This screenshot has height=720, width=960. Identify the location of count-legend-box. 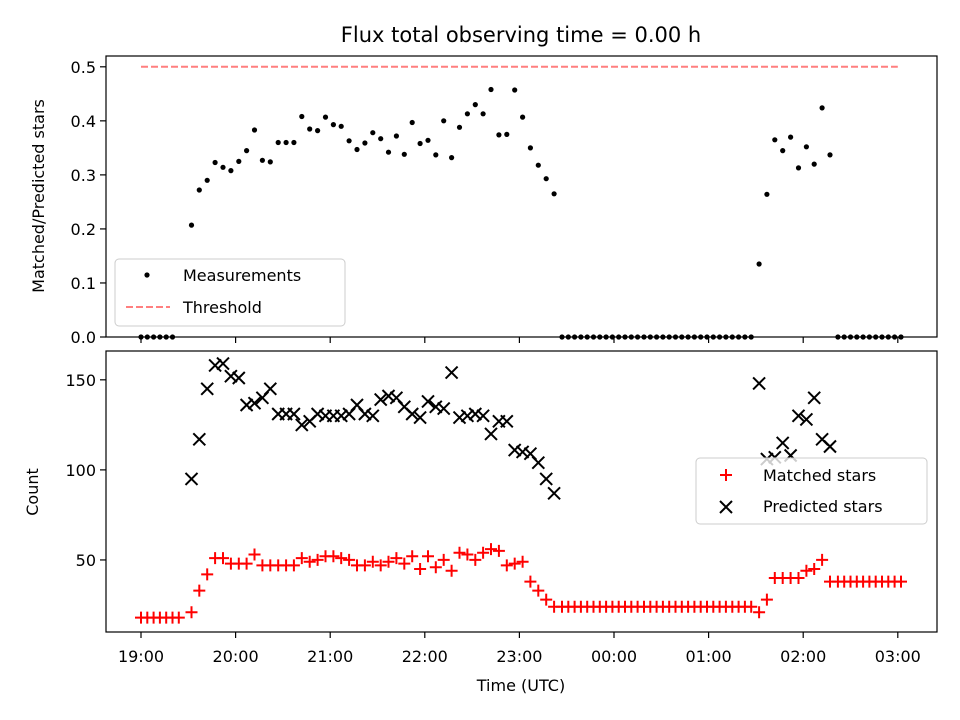
(811, 491).